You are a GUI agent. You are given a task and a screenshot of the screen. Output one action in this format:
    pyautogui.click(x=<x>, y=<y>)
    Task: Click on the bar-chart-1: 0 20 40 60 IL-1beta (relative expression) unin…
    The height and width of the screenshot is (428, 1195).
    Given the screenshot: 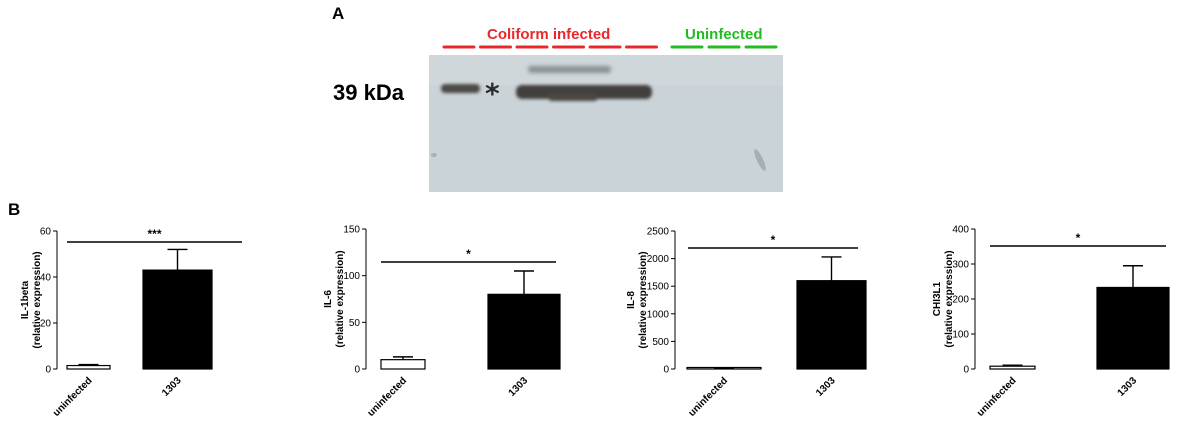 What is the action you would take?
    pyautogui.click(x=131, y=323)
    